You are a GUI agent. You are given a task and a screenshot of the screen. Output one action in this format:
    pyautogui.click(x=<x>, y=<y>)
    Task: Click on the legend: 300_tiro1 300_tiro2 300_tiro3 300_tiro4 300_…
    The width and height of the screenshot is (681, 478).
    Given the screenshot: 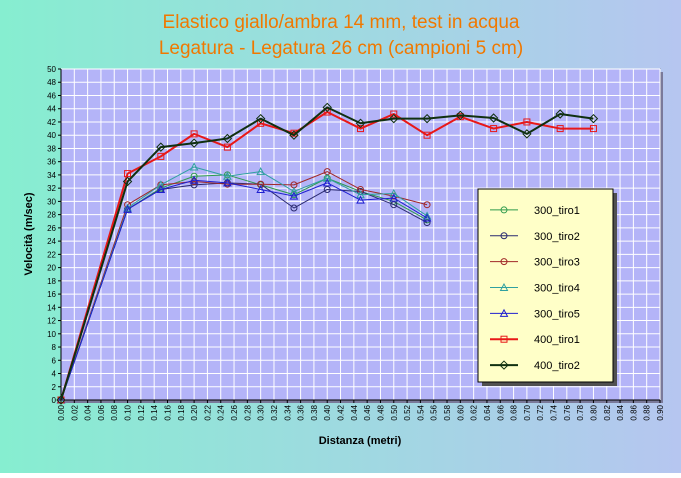 What is the action you would take?
    pyautogui.click(x=547, y=287)
    